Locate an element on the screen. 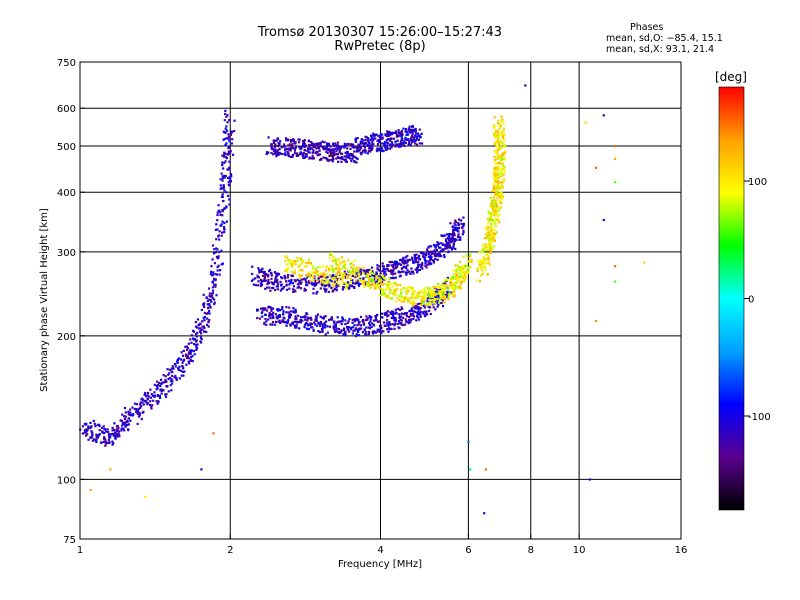 This screenshot has width=800, height=600. x-tick-label: 2 is located at coordinates (230, 550).